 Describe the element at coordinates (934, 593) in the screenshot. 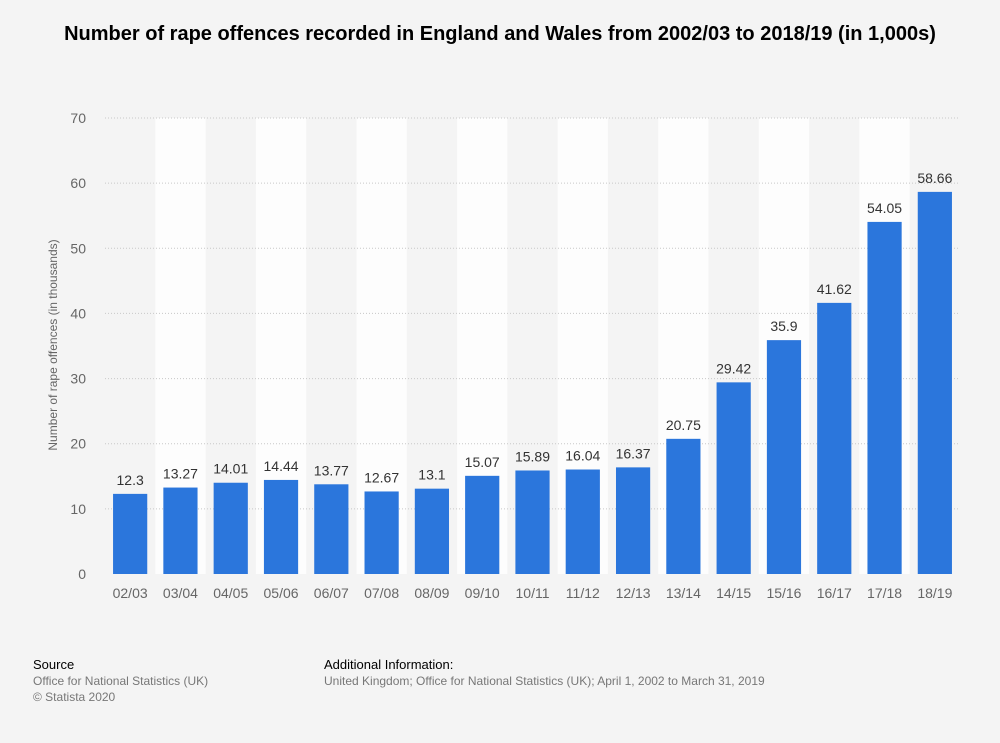

I see `x-tick-label: 18/19` at that location.